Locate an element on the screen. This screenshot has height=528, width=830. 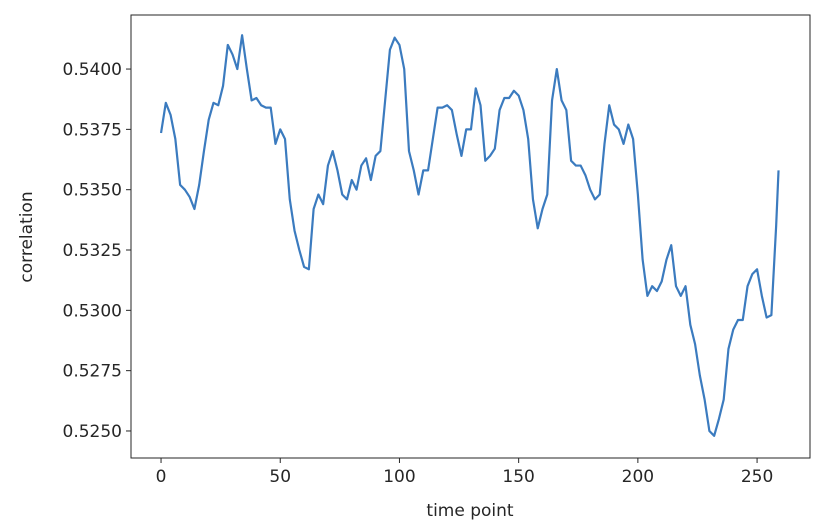
x-tick-label: 0 is located at coordinates (161, 477).